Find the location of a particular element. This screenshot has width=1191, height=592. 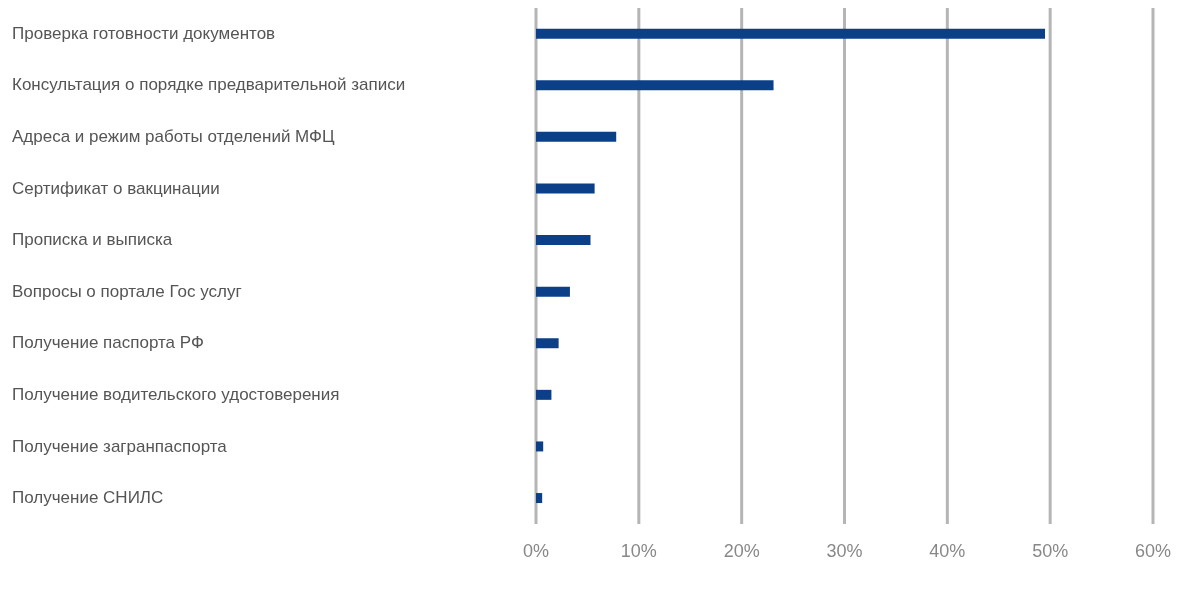

x-tick-label: 60% is located at coordinates (1153, 550).